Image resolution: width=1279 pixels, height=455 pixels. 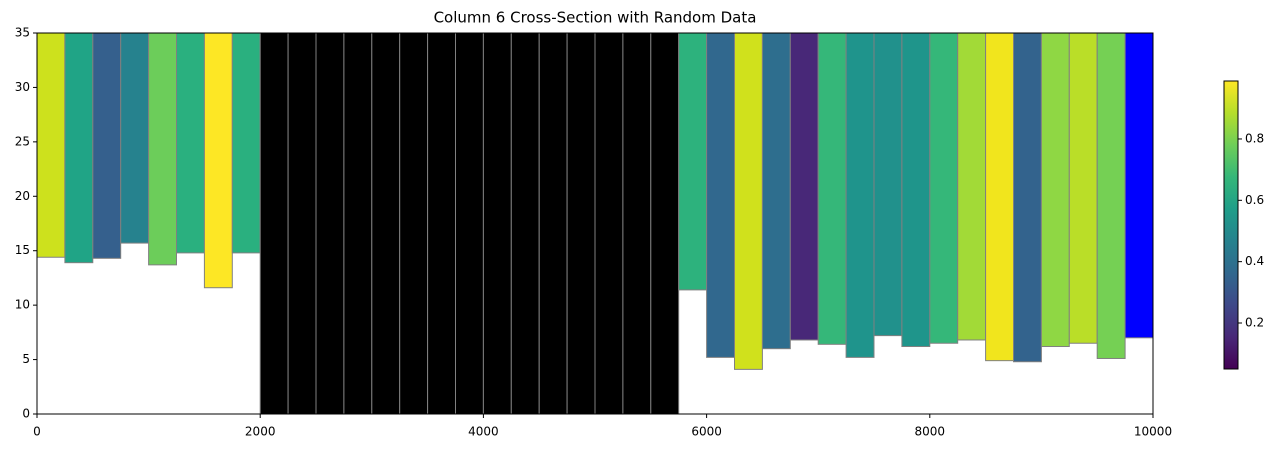 What do you see at coordinates (26, 359) in the screenshot?
I see `y-tick-label: 5` at bounding box center [26, 359].